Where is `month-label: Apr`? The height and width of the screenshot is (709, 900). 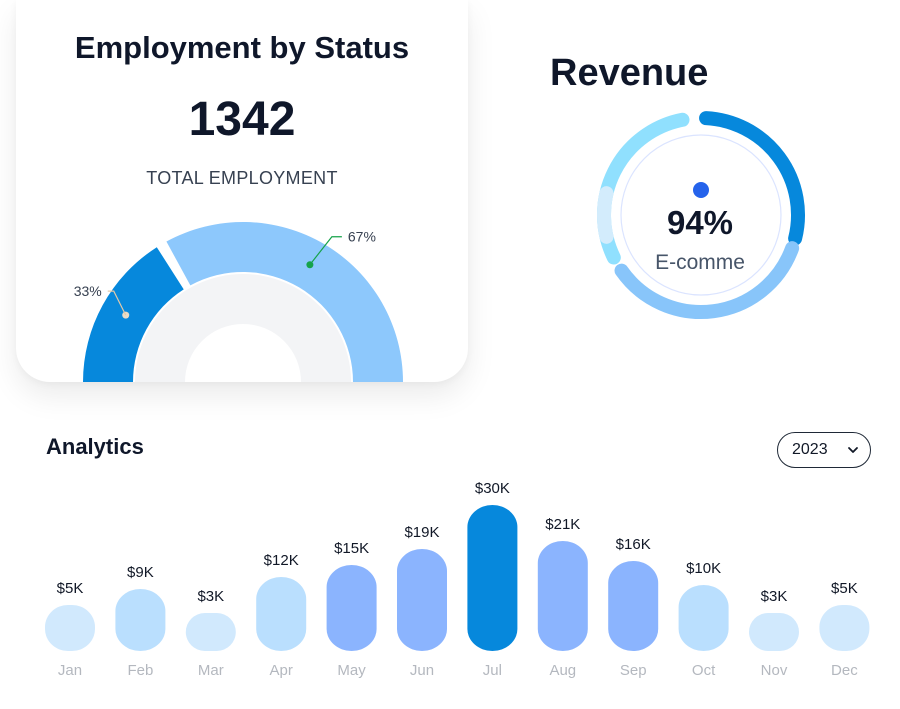 month-label: Apr is located at coordinates (281, 670).